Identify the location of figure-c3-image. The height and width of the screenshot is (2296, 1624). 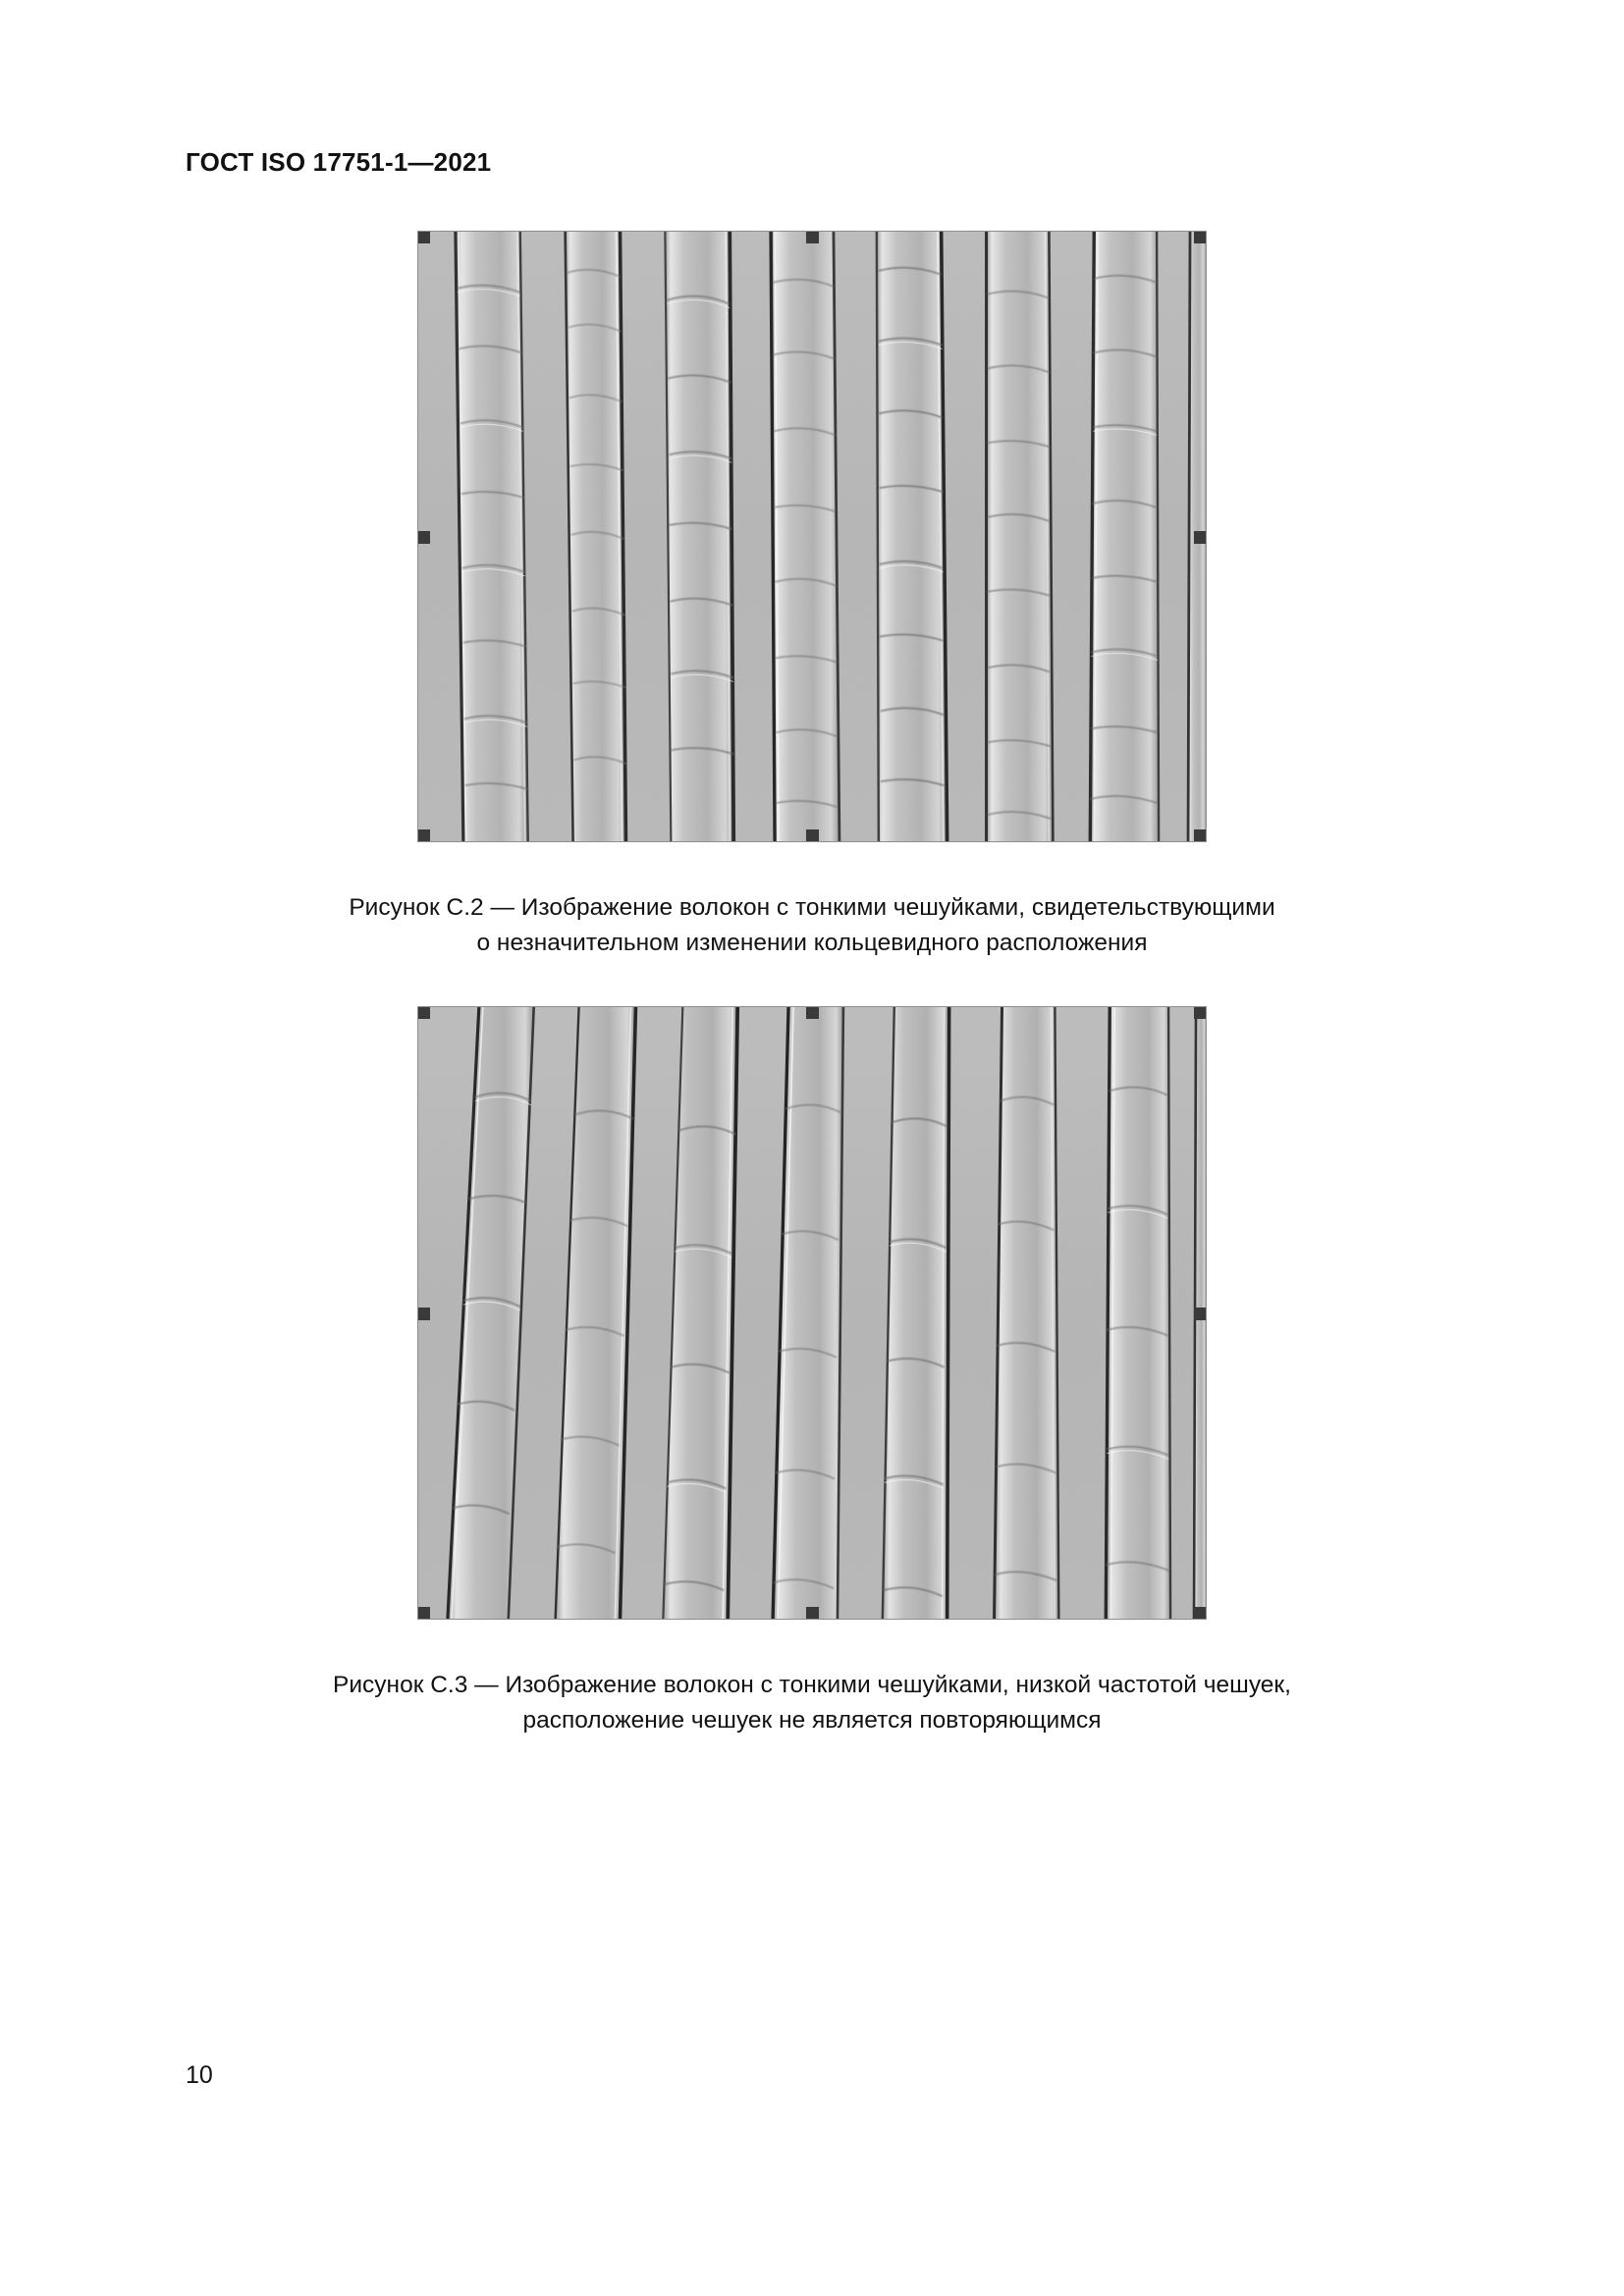
(812, 1313).